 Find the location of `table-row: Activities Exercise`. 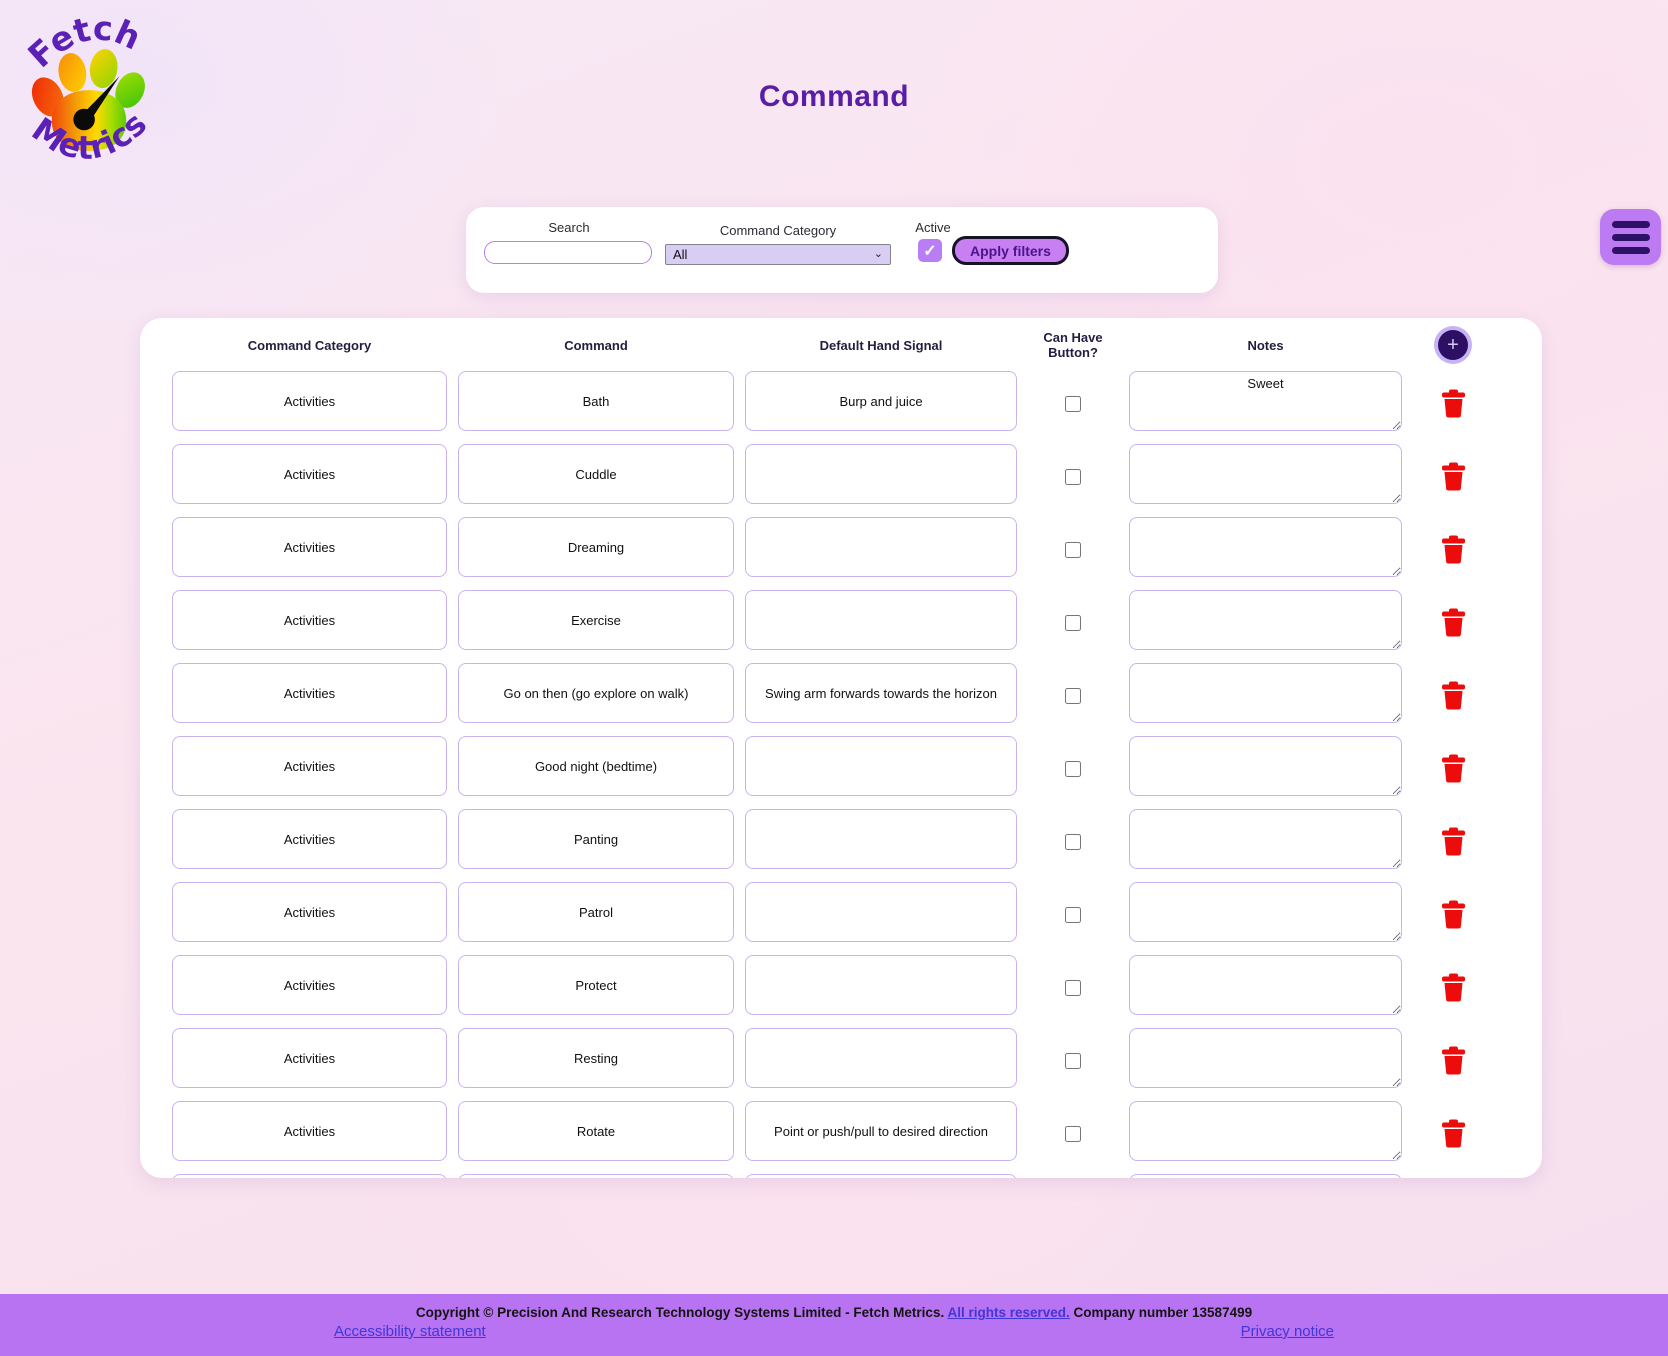

table-row: Activities Exercise is located at coordinates (834, 620).